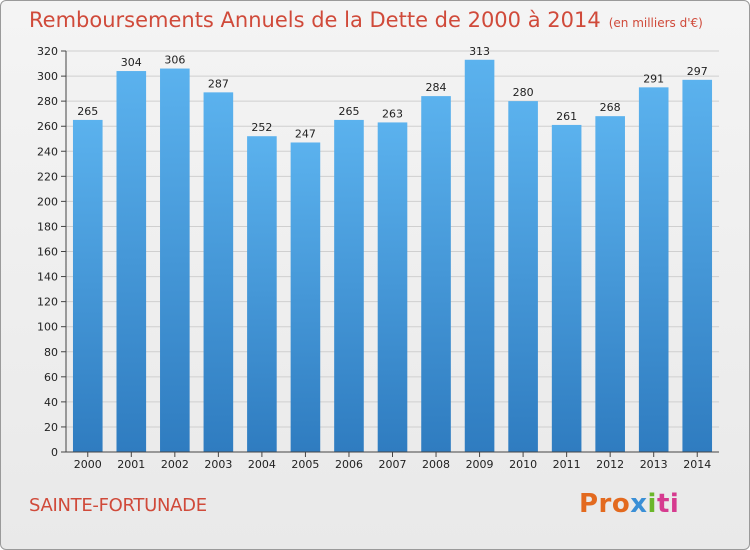 This screenshot has width=750, height=550. Describe the element at coordinates (566, 116) in the screenshot. I see `value-label-2011: 261` at that location.